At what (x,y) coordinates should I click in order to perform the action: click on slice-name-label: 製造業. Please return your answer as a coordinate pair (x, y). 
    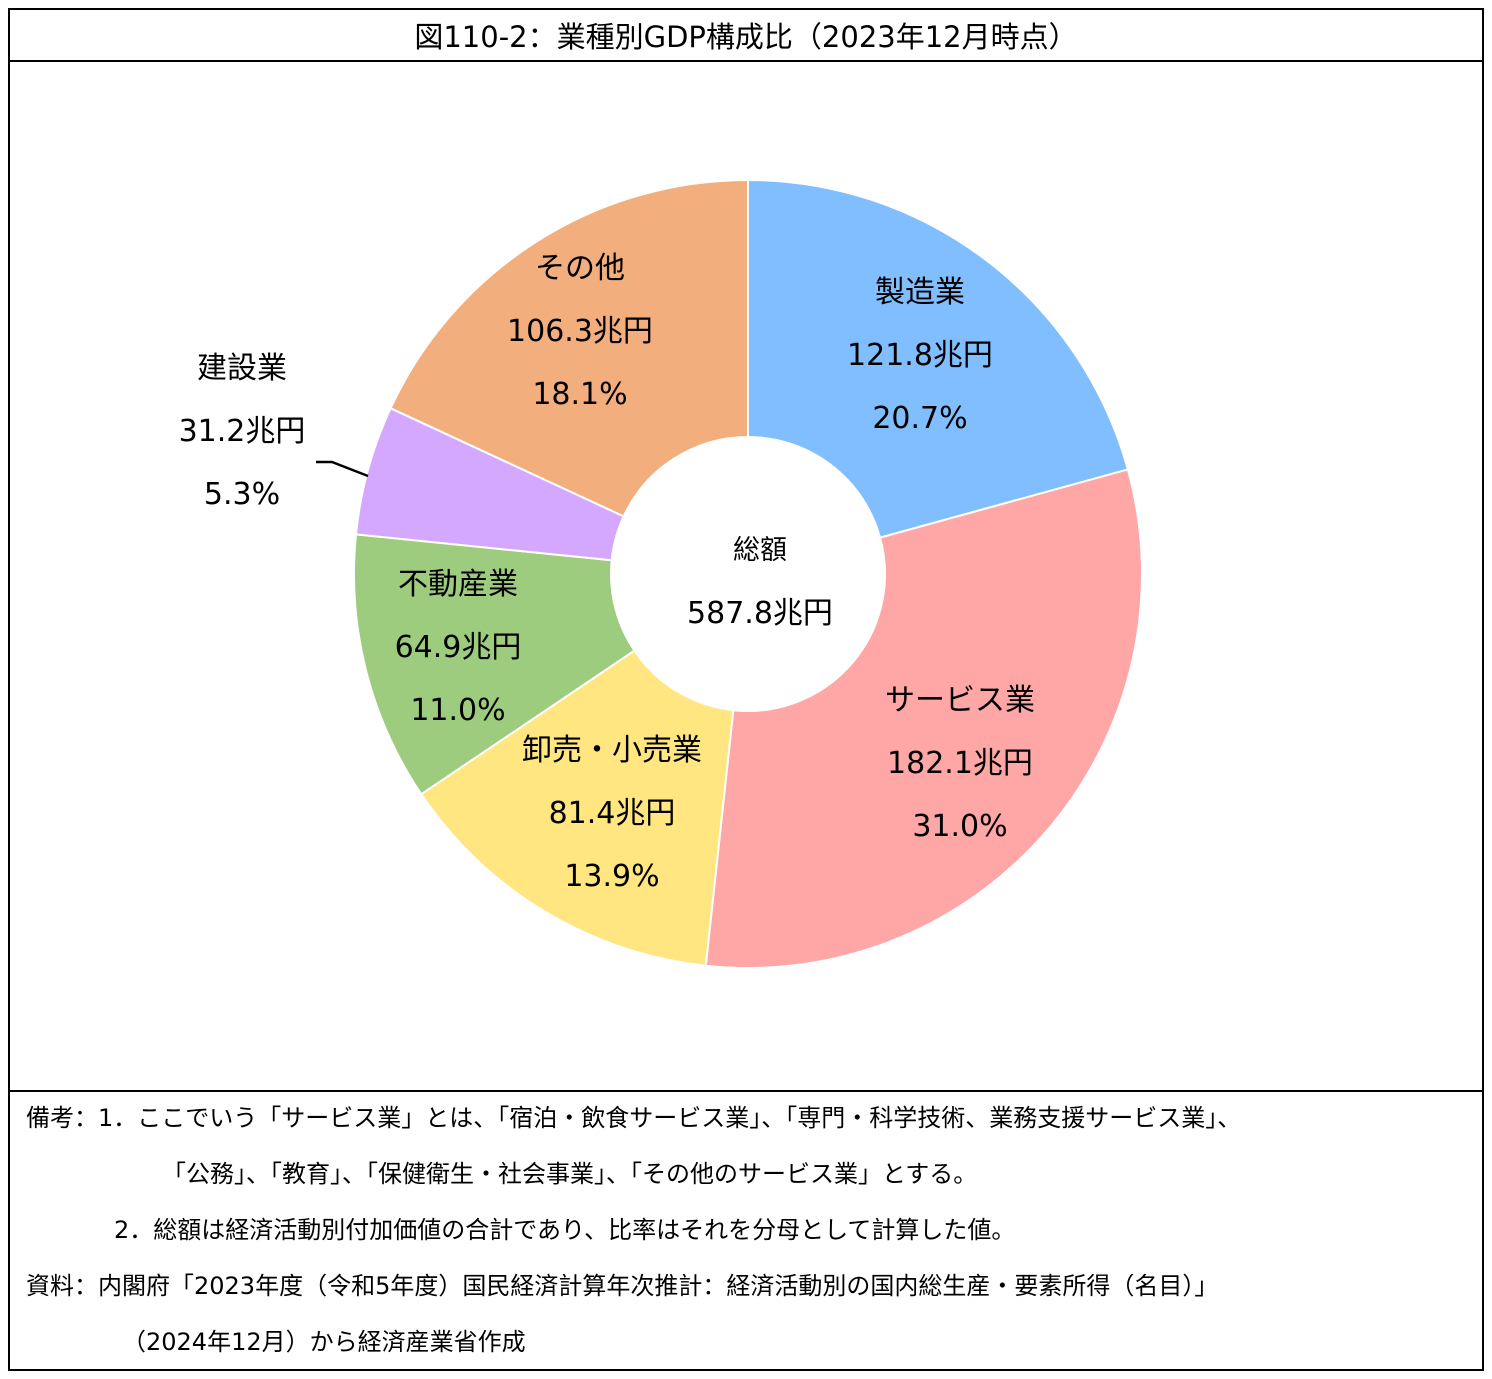
    Looking at the image, I should click on (920, 292).